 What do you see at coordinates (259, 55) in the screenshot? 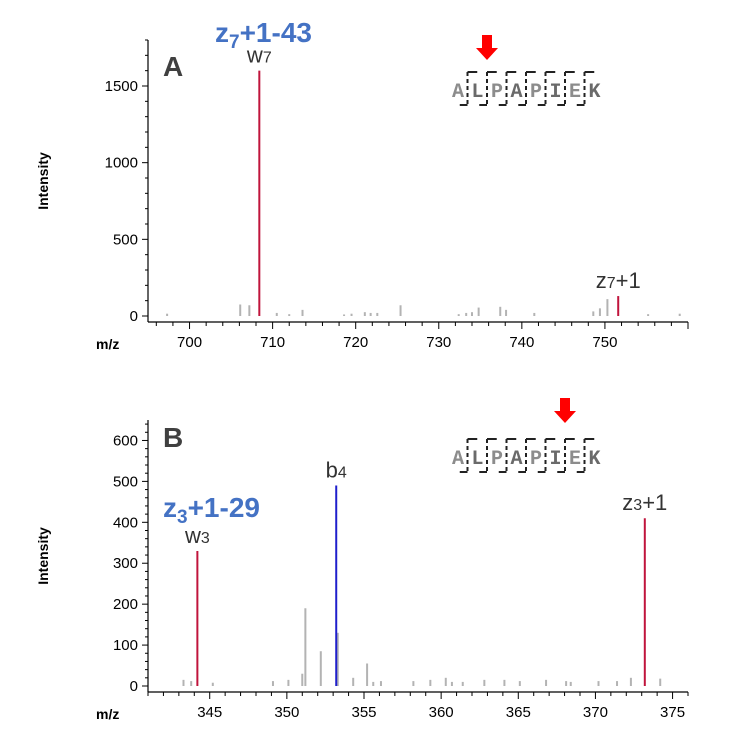
I see `peak-label-w7: w7` at bounding box center [259, 55].